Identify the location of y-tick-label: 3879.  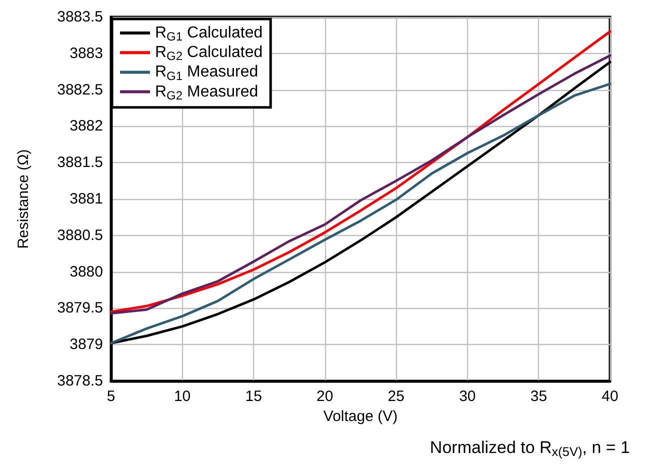
(86, 345).